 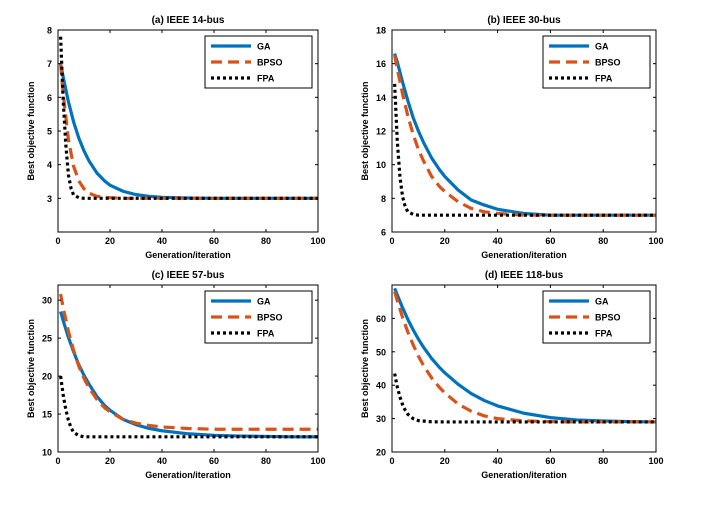 I want to click on chart-title: (b) IEEE 30-bus, so click(x=524, y=20).